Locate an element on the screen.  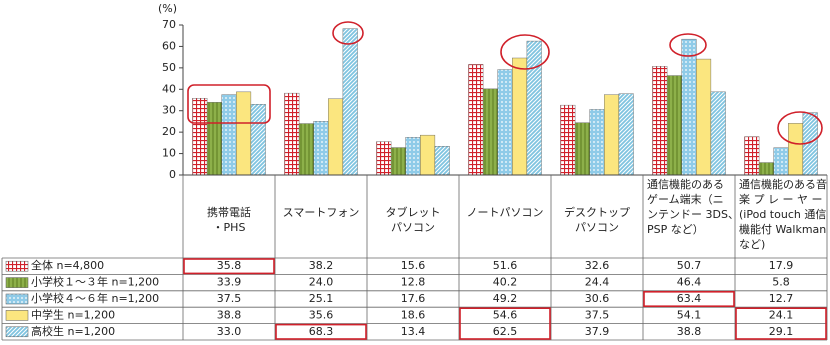
legend-label: 小学校１～３年 n=1,200 is located at coordinates (95, 282).